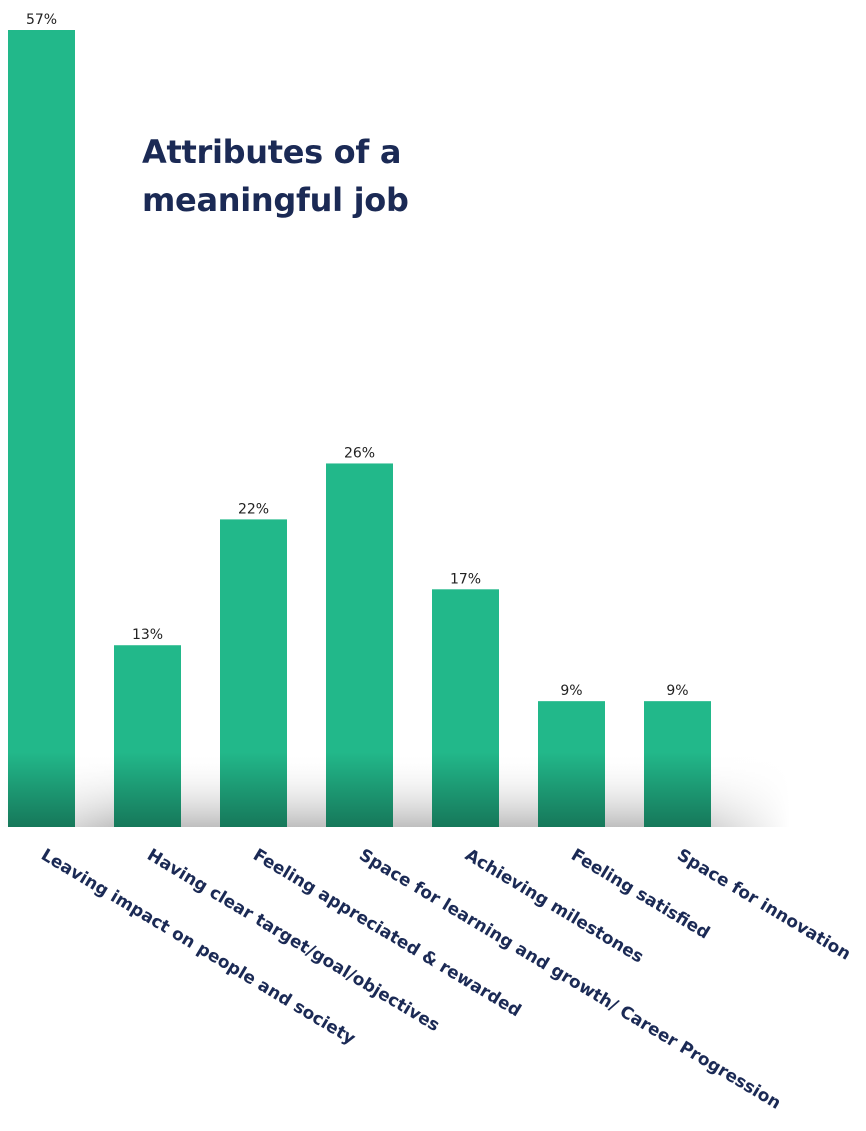  Describe the element at coordinates (253, 673) in the screenshot. I see `bar-feeling-appreciated-rewarded` at that location.